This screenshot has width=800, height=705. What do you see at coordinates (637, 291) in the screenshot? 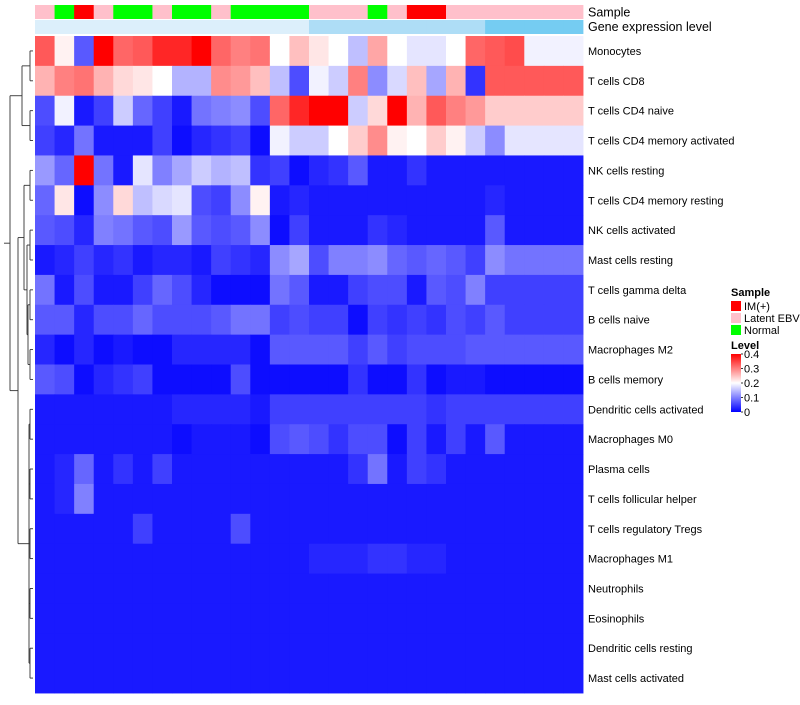
I see `row-label: T cells gamma delta` at bounding box center [637, 291].